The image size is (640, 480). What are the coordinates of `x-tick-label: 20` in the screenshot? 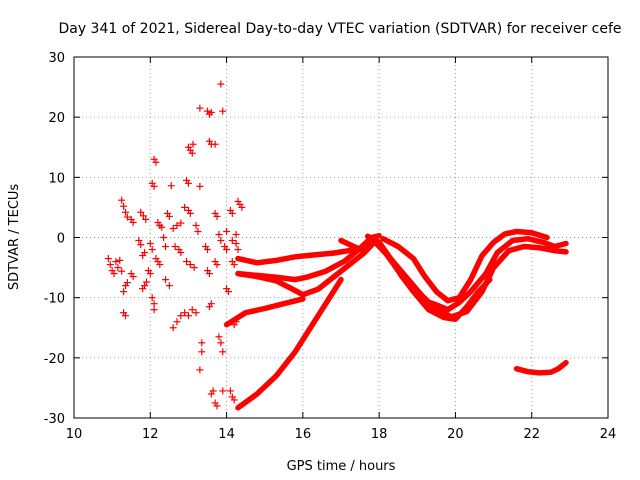 It's located at (455, 434).